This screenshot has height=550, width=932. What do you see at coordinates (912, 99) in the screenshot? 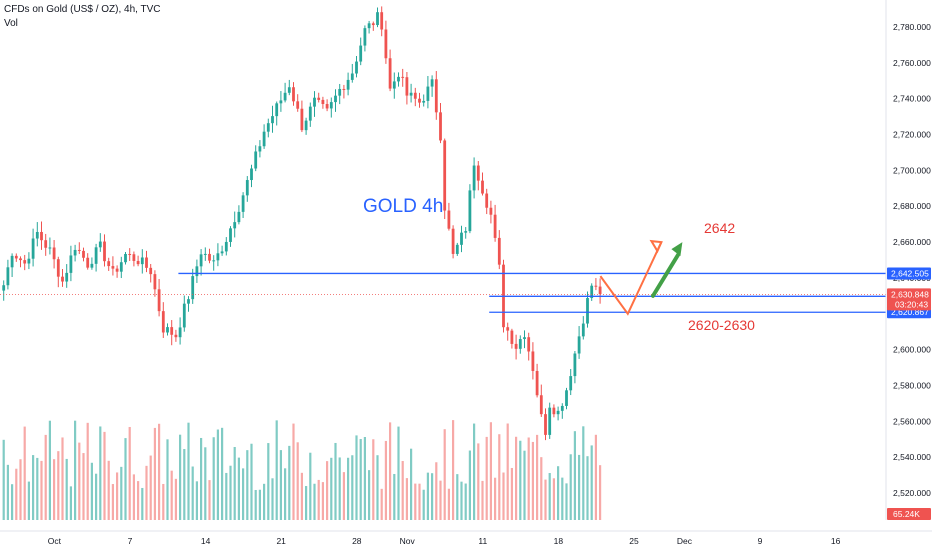
I see `price-tick-label: 2,740.000` at bounding box center [912, 99].